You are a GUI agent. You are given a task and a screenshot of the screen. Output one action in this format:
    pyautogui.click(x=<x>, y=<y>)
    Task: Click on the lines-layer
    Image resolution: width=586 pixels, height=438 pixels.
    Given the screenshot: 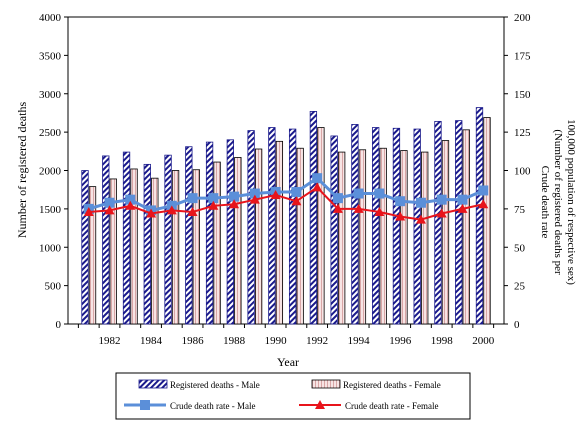 What is the action you would take?
    pyautogui.click(x=286, y=198)
    